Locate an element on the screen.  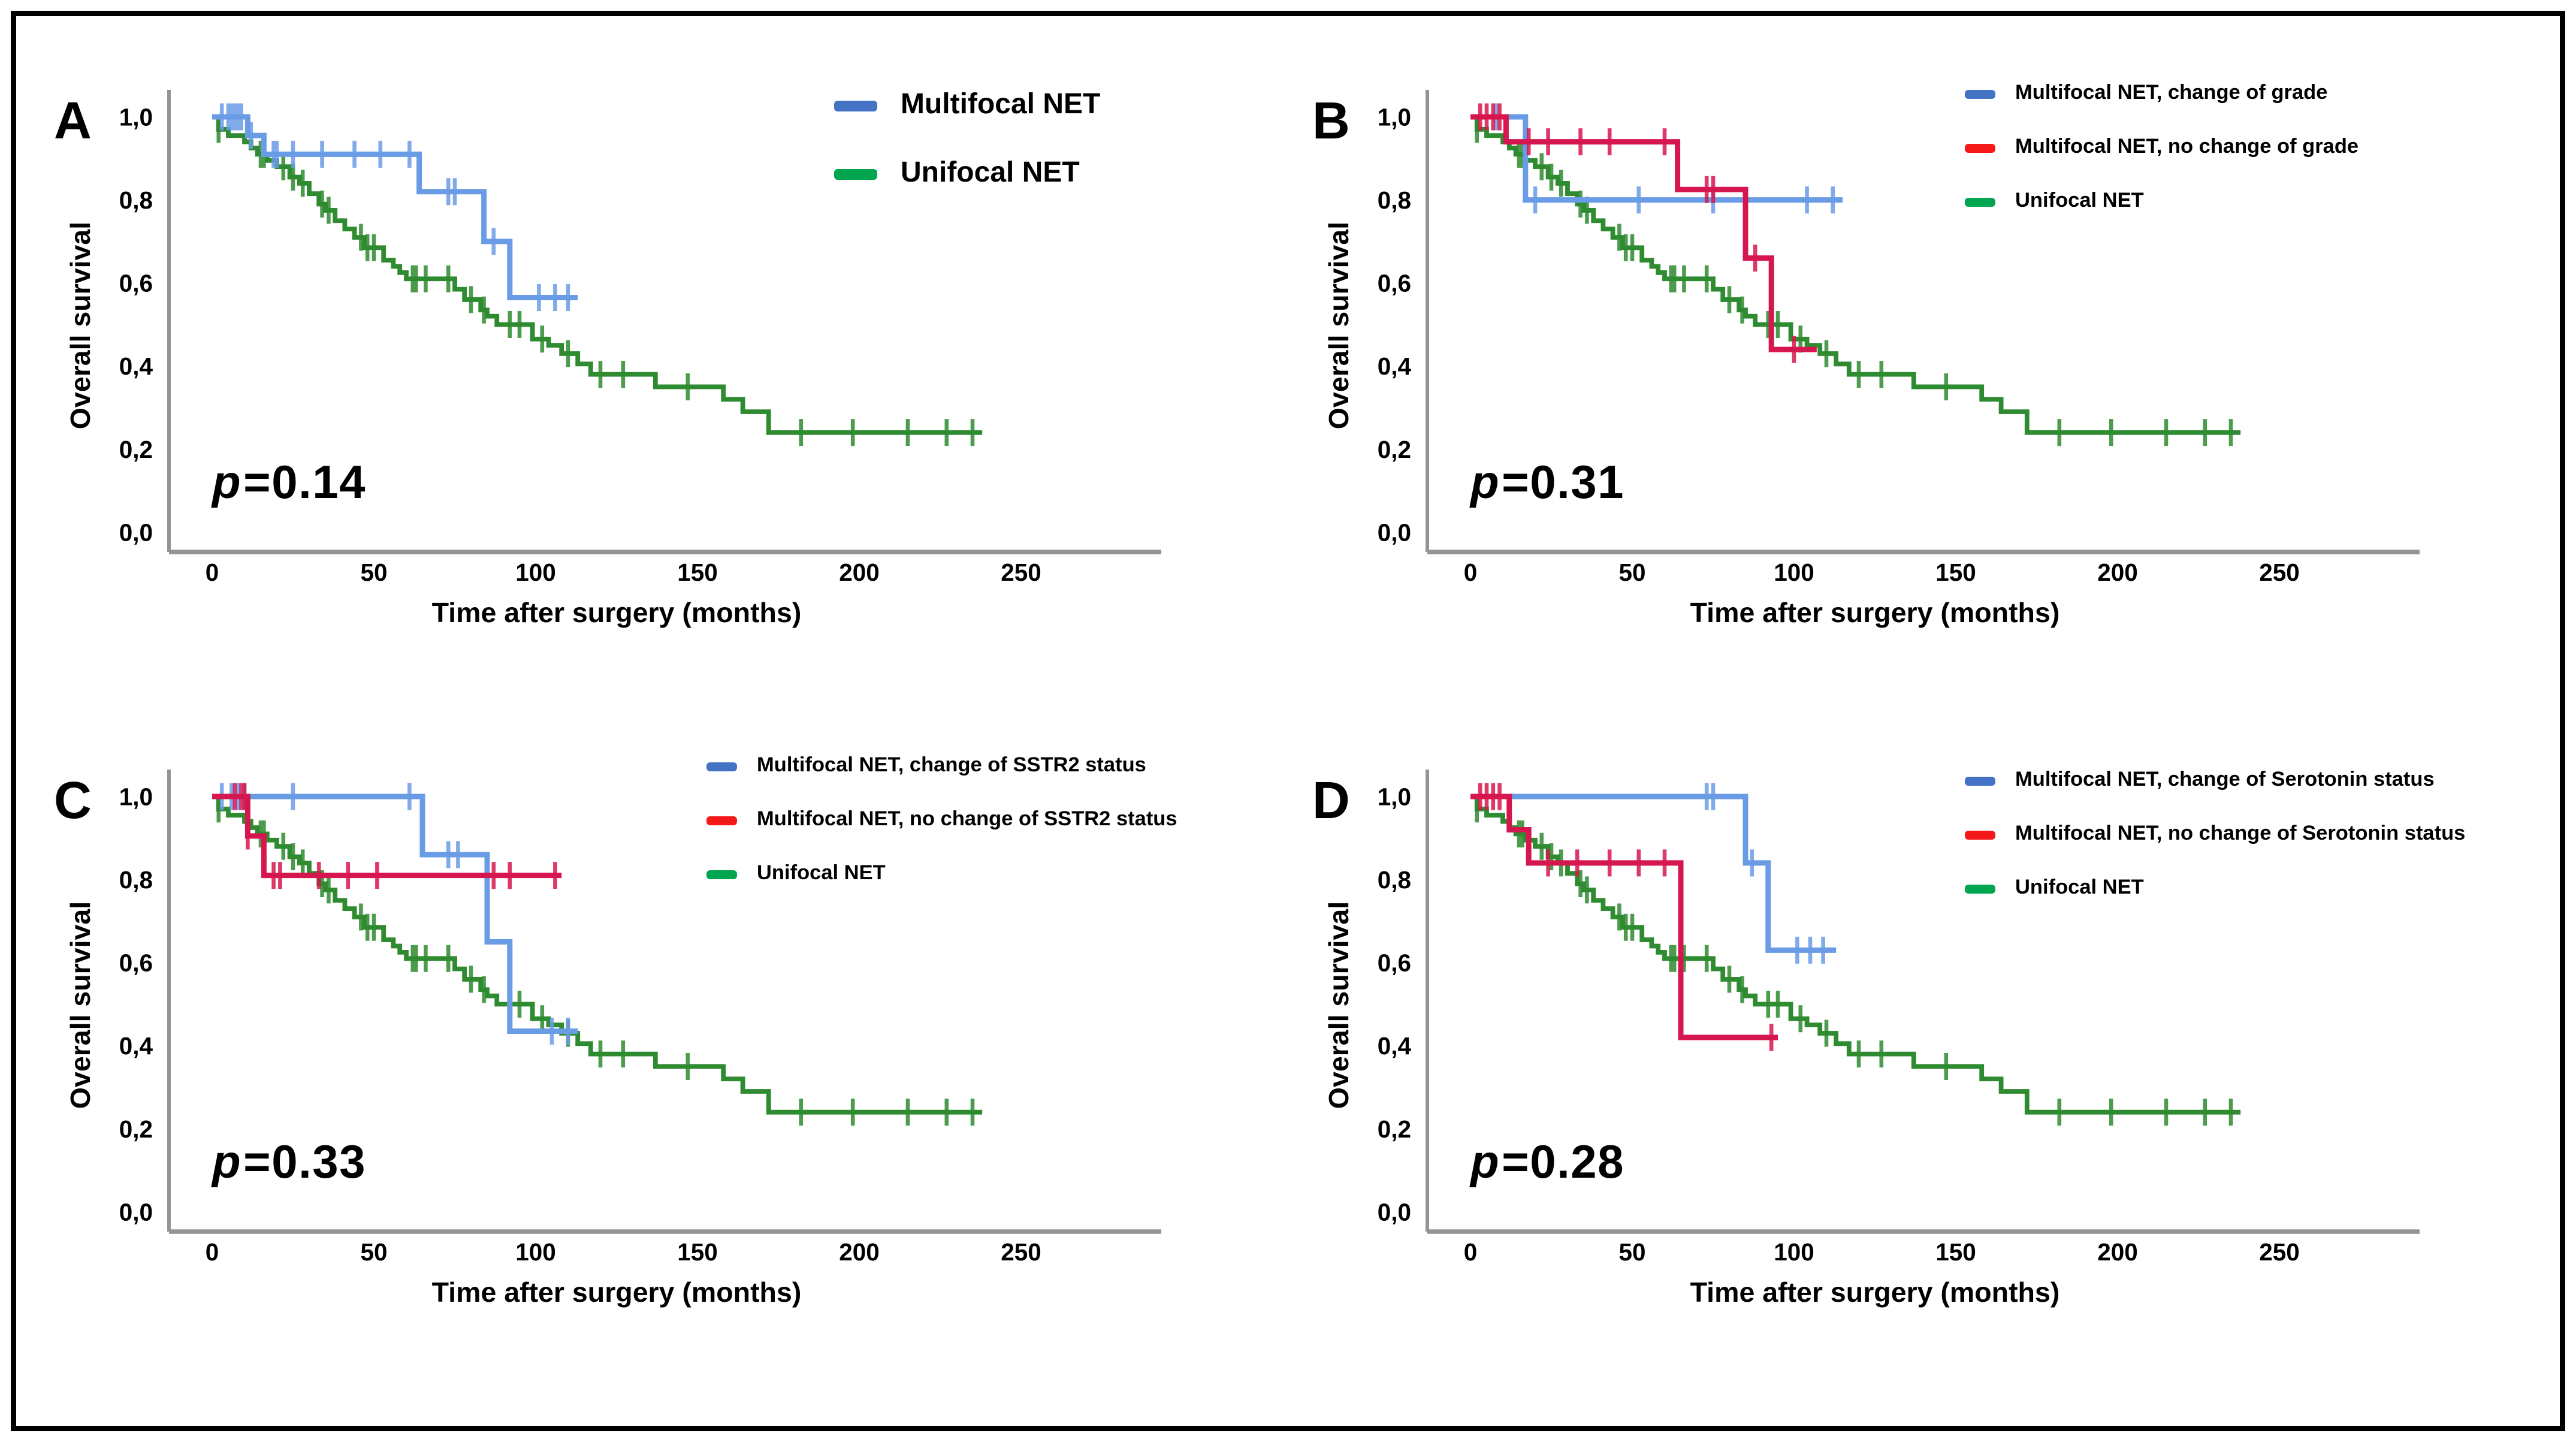
p-value: p =0.14 is located at coordinates (289, 483).